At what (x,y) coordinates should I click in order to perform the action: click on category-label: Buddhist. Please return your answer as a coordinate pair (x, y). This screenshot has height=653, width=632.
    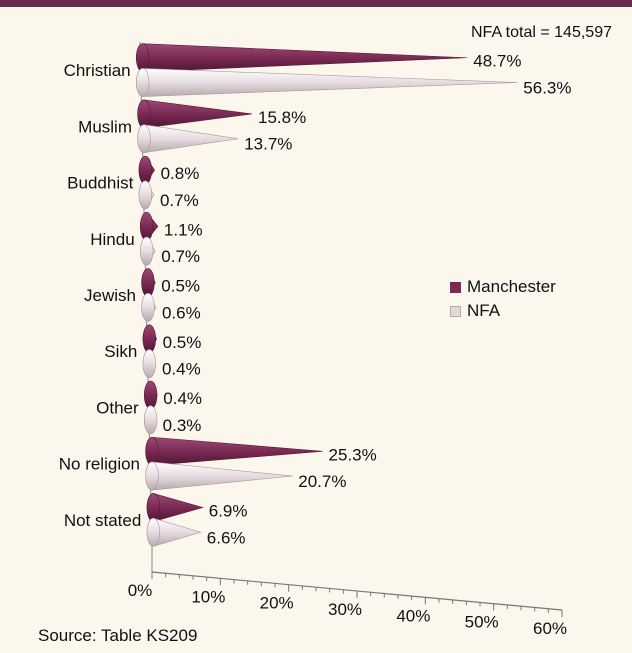
    Looking at the image, I should click on (100, 183).